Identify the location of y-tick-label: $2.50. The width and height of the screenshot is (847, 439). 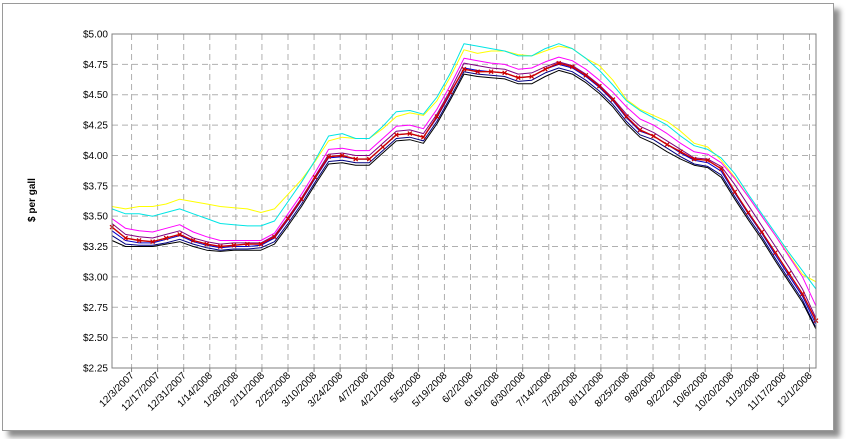
(95, 338).